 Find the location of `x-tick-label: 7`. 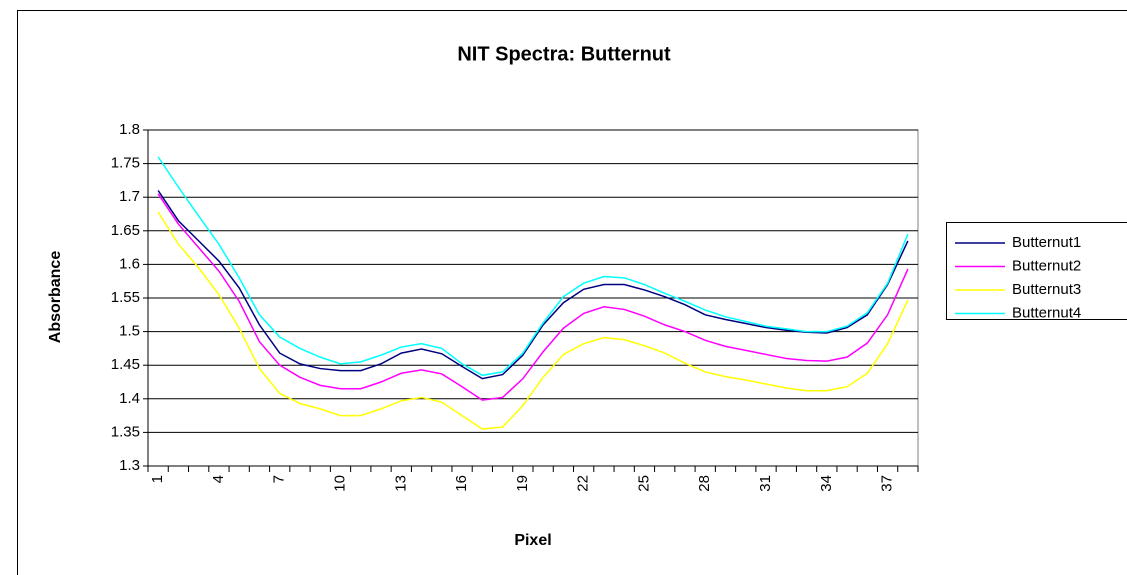

x-tick-label: 7 is located at coordinates (279, 479).